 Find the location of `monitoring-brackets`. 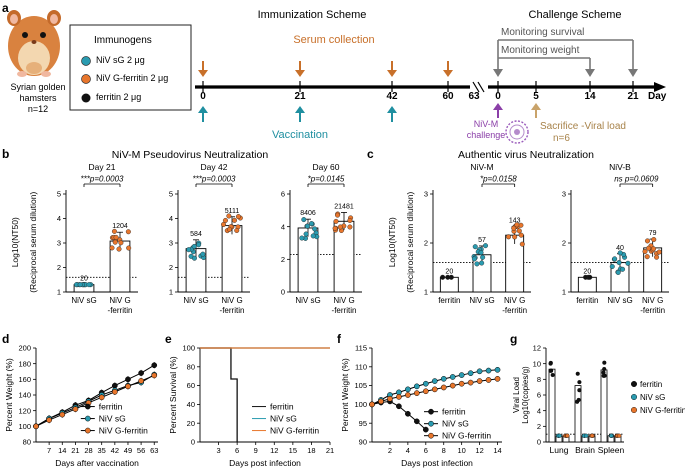

monitoring-brackets is located at coordinates (565, 58).